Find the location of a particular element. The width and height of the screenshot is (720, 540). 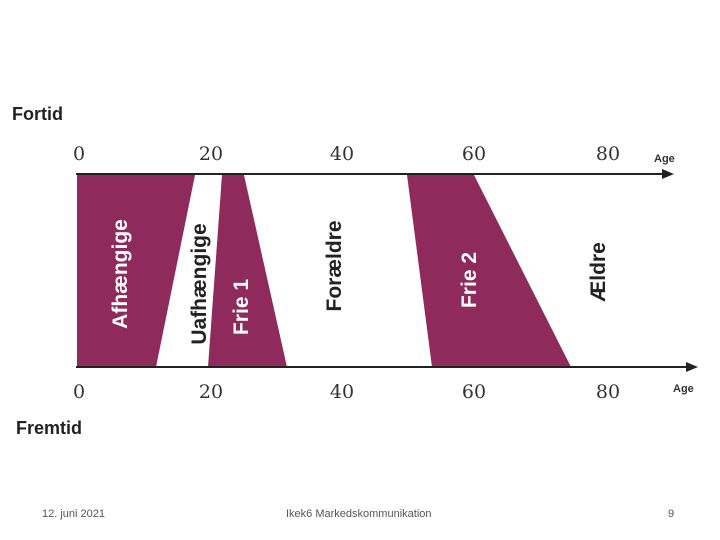

top-tick-20: 20 is located at coordinates (211, 154).